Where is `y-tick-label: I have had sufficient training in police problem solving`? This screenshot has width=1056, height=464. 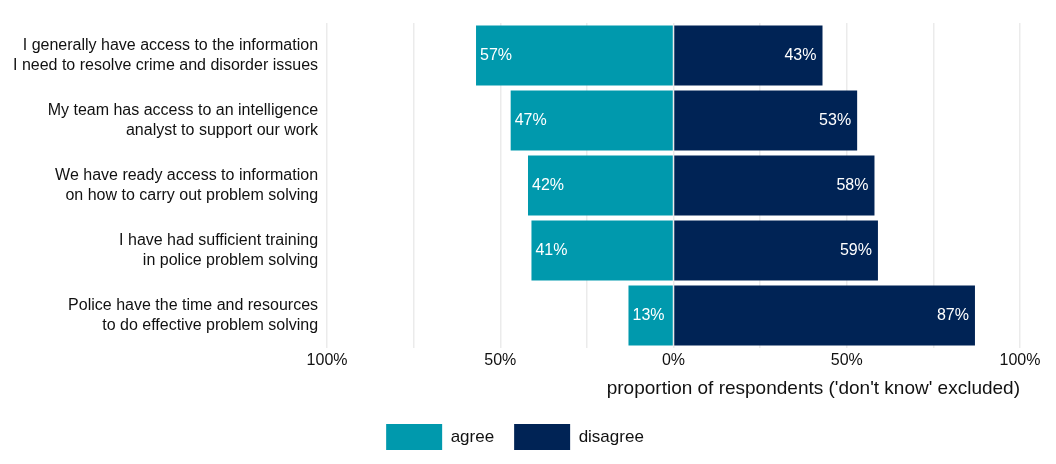 y-tick-label: I have had sufficient training in police problem solving is located at coordinates (219, 249).